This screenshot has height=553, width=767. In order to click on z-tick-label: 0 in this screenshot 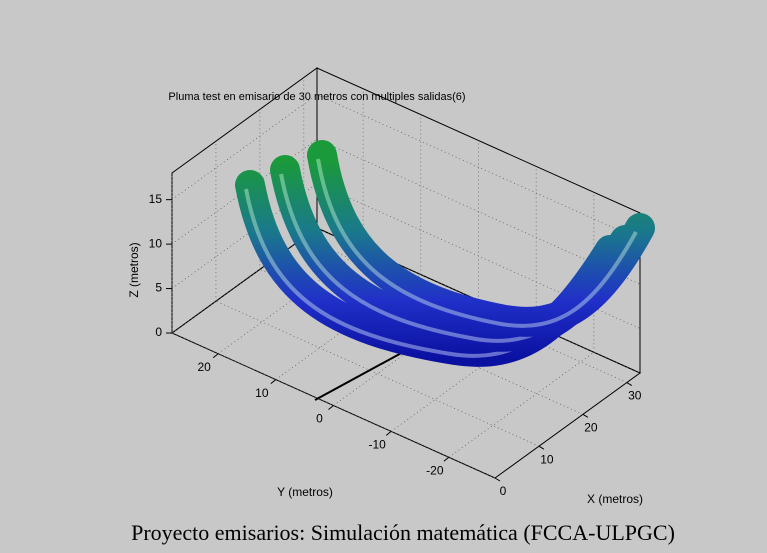, I will do `click(158, 332)`.